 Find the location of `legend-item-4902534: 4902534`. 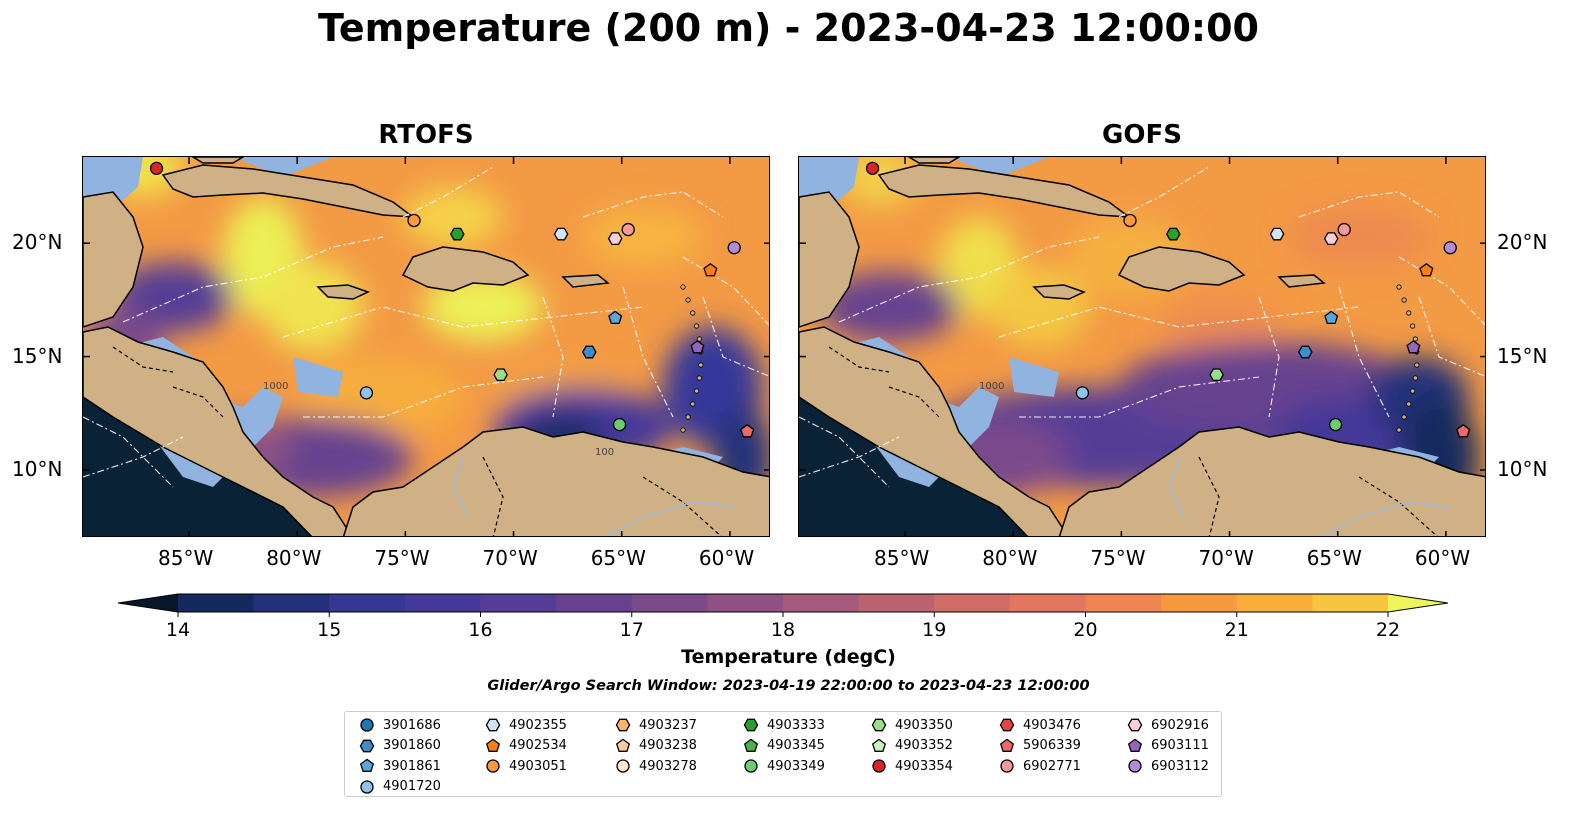

legend-item-4902534: 4902534 is located at coordinates (526, 746).